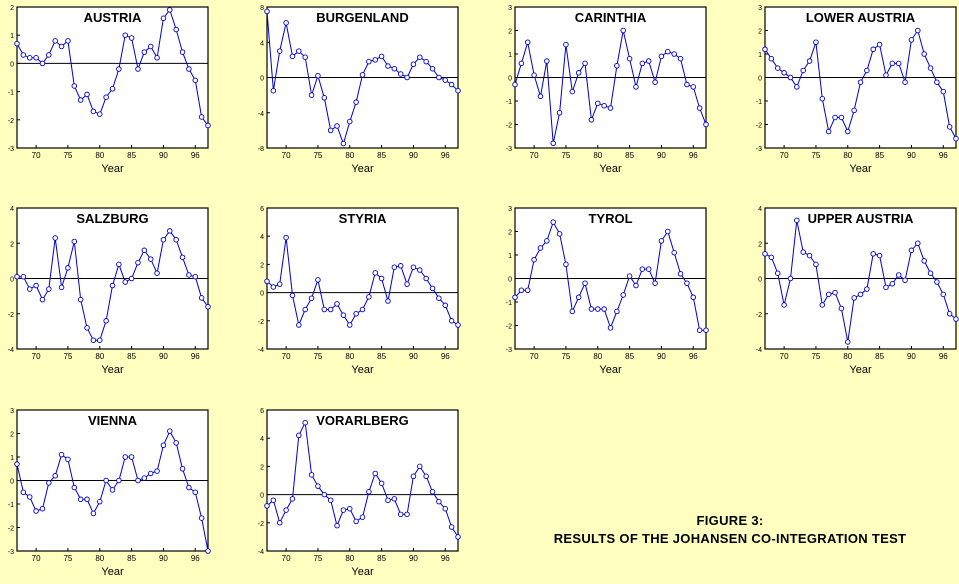  What do you see at coordinates (362, 17) in the screenshot?
I see `chart-title: BURGENLAND` at bounding box center [362, 17].